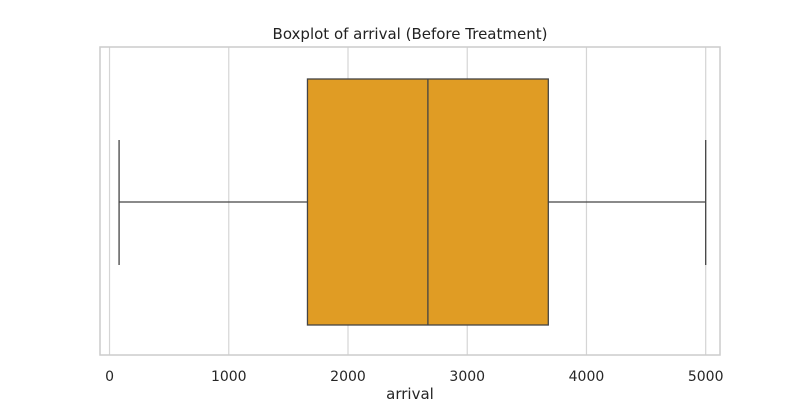  Describe the element at coordinates (587, 377) in the screenshot. I see `x-tick-label-4000: 4000` at that location.